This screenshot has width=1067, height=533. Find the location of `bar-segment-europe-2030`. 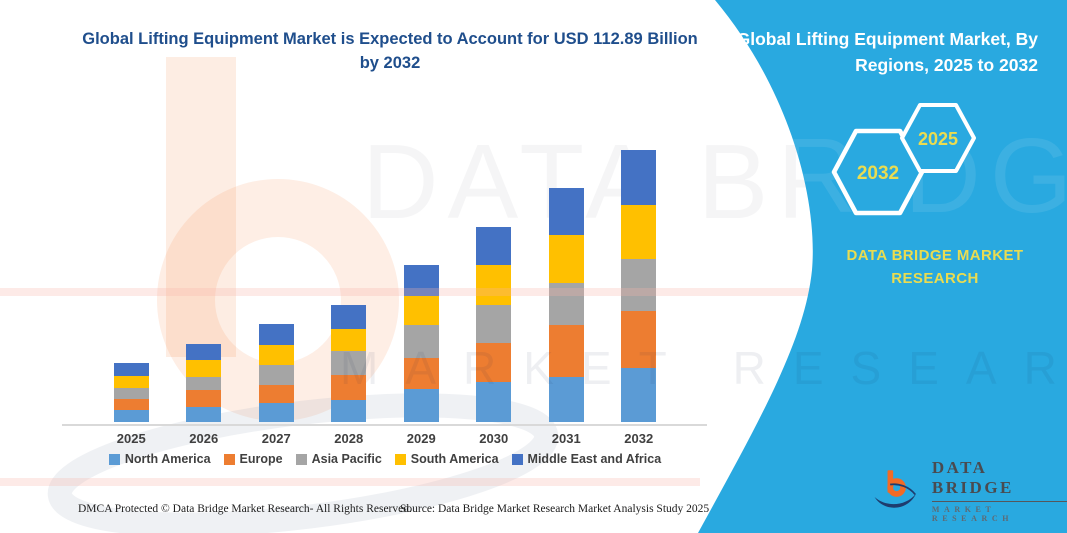

bar-segment-europe-2030 is located at coordinates (494, 362).